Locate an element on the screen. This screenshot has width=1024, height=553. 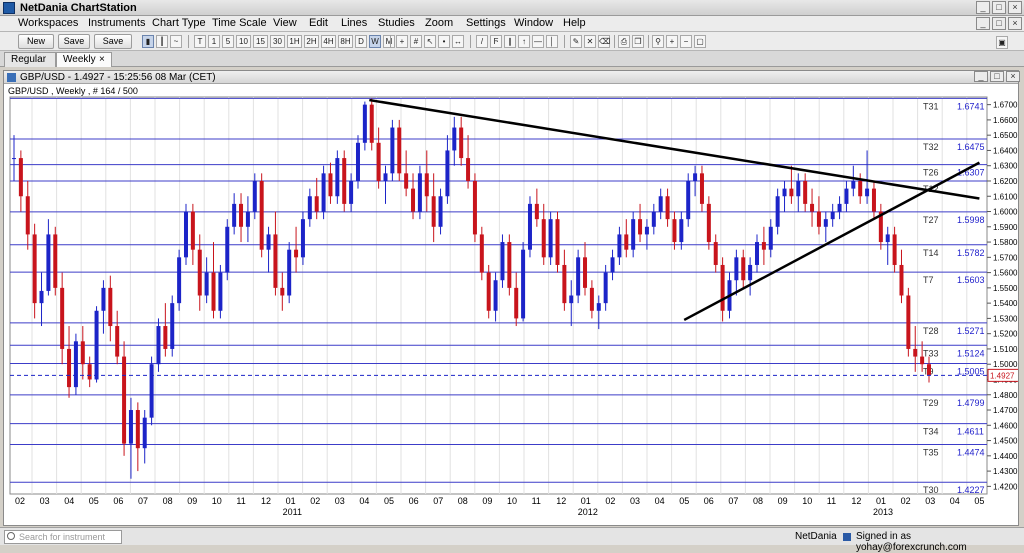
trendline-uptrend is located at coordinates (831, 241).